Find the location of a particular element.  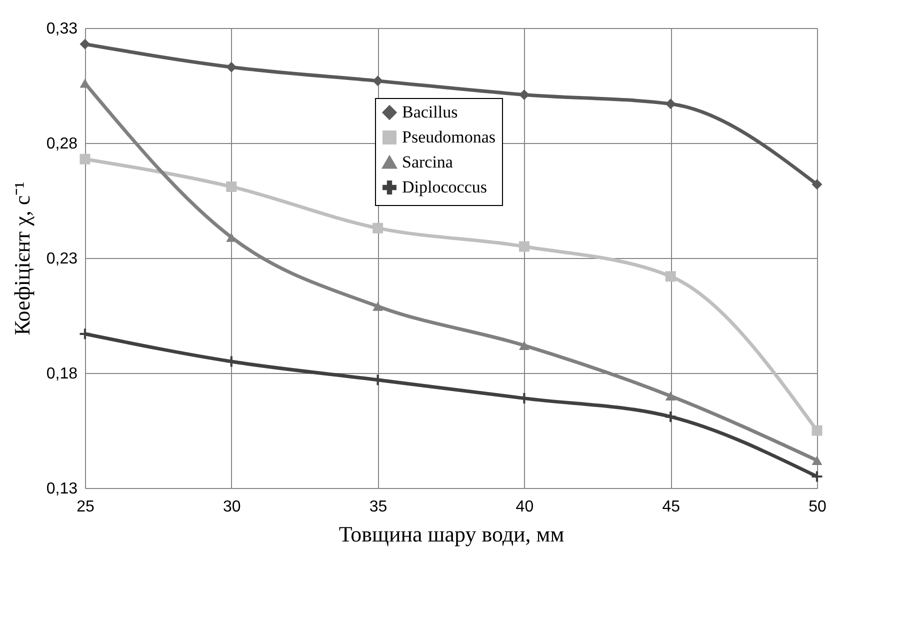

x-tick-label: 45 is located at coordinates (671, 507).